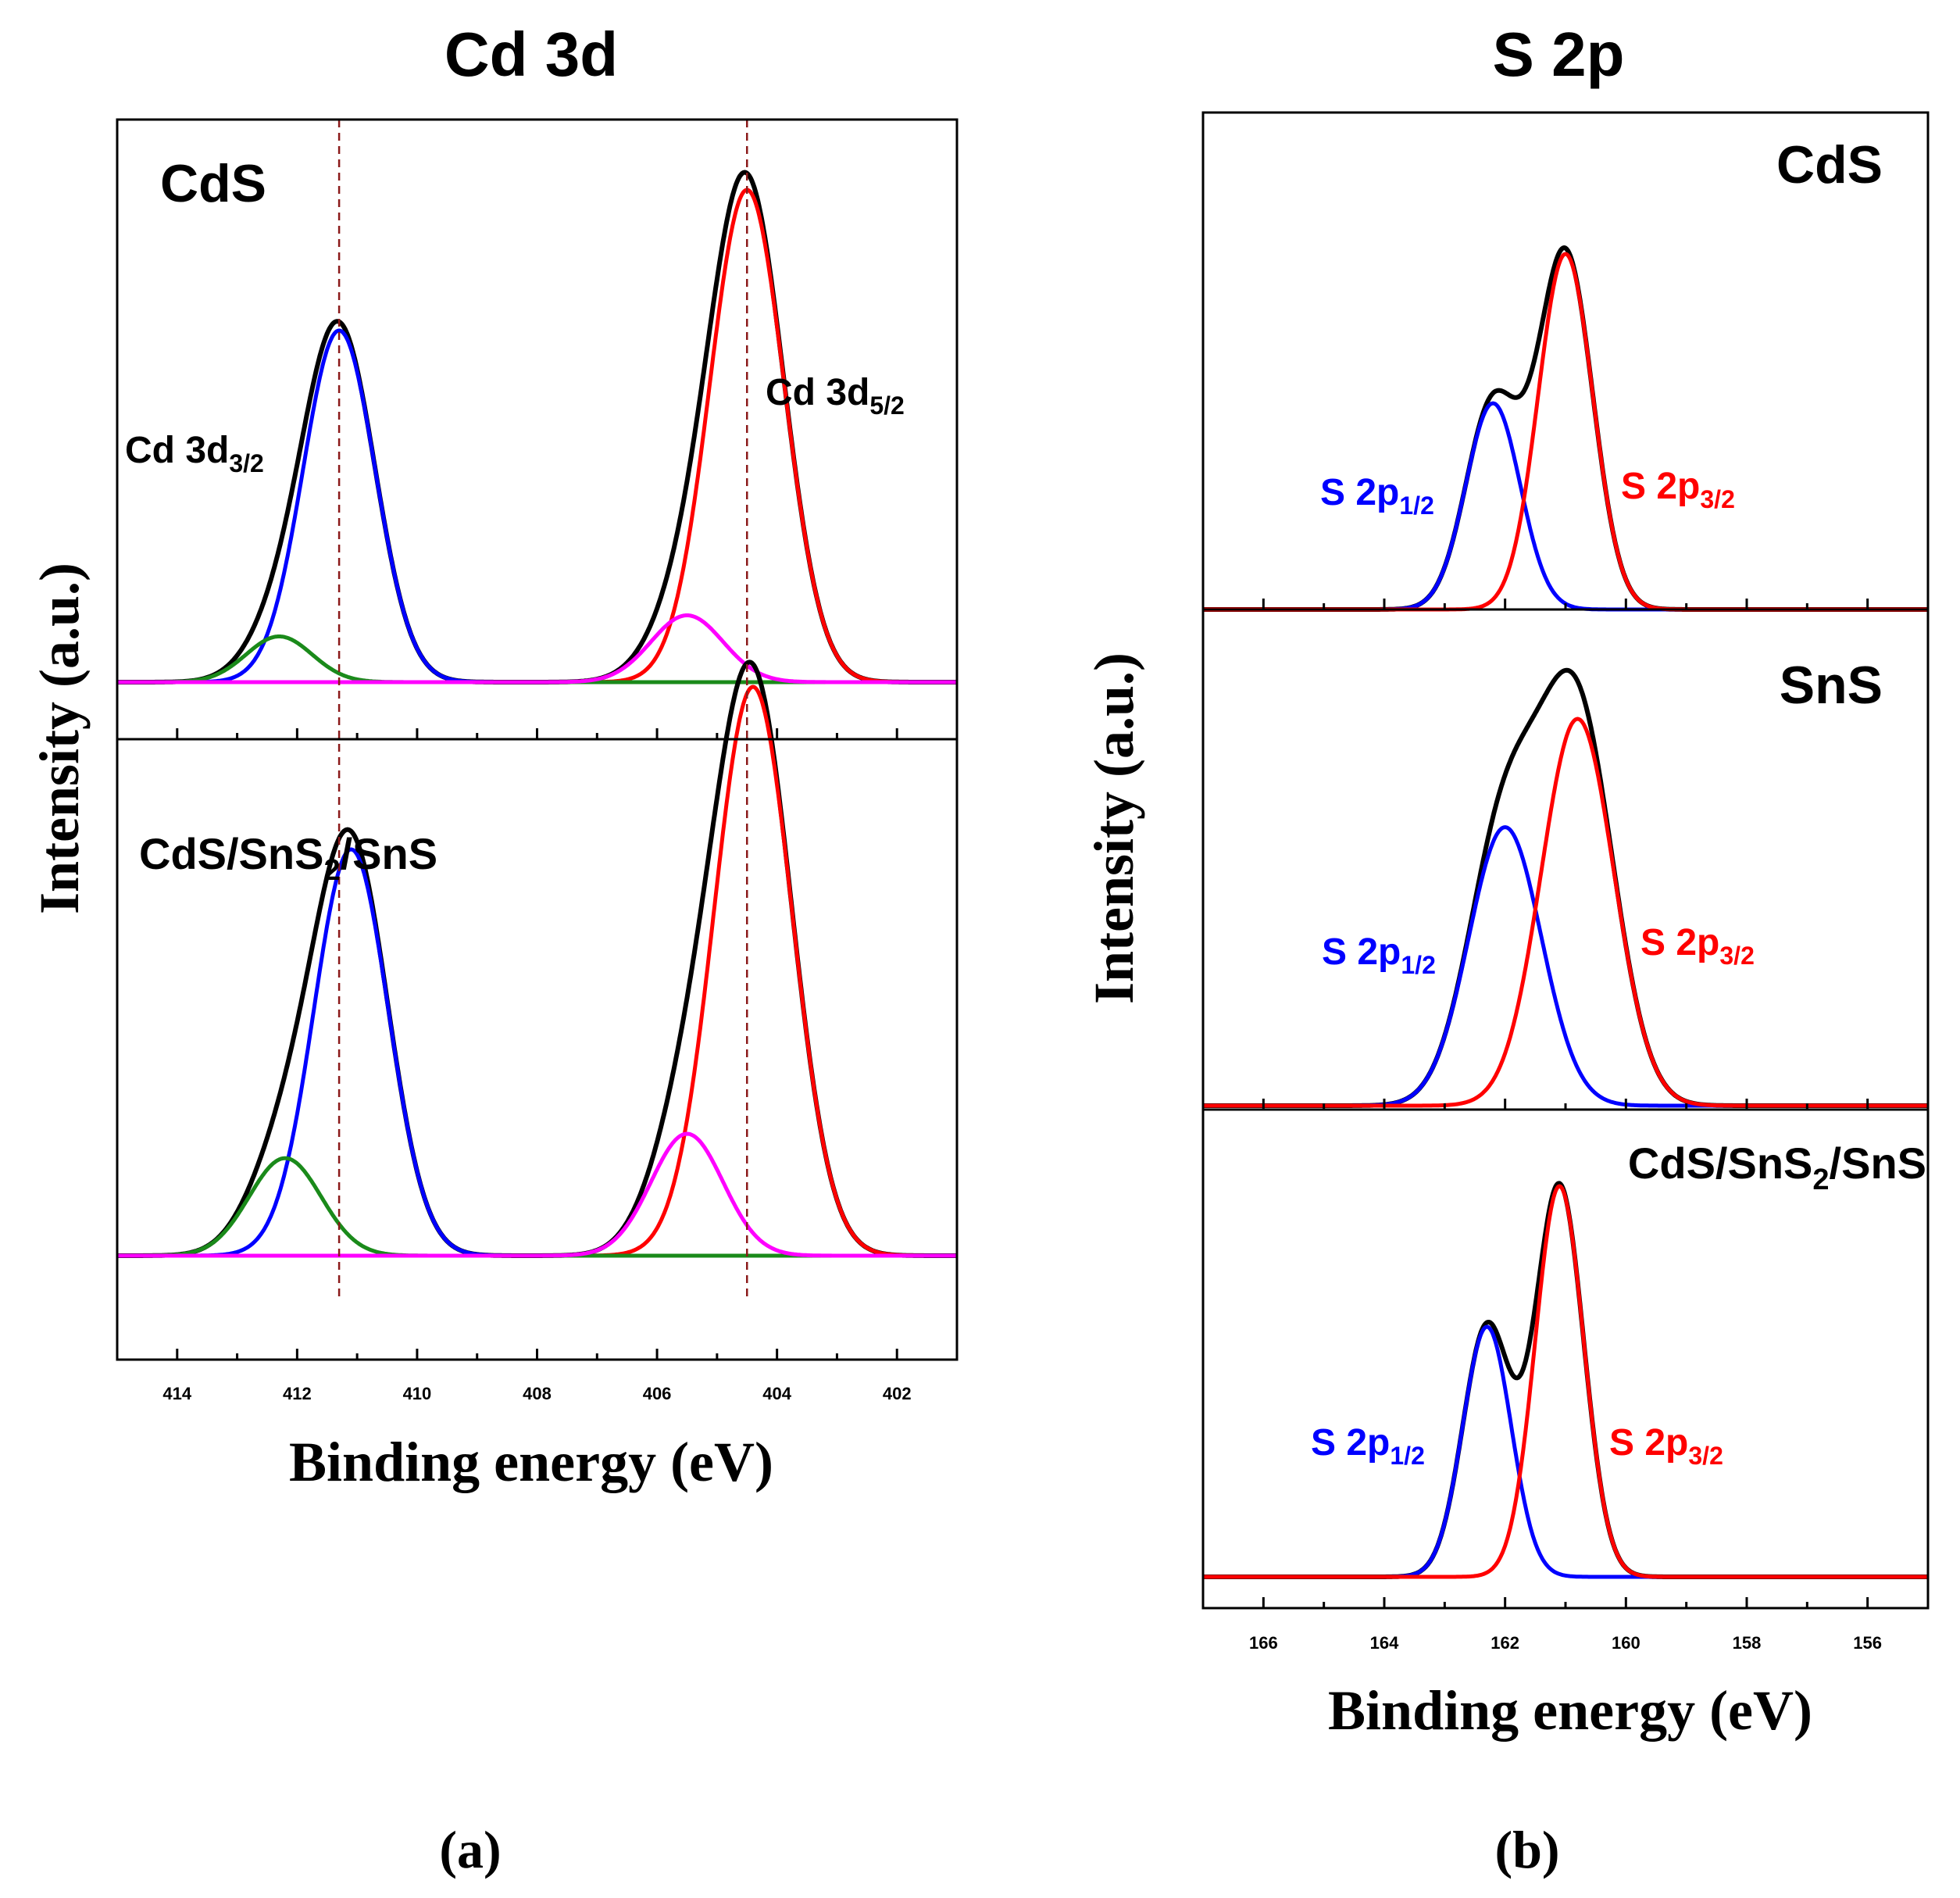  I want to click on chart-b-panel-1-envelope-line, so click(1565, 429).